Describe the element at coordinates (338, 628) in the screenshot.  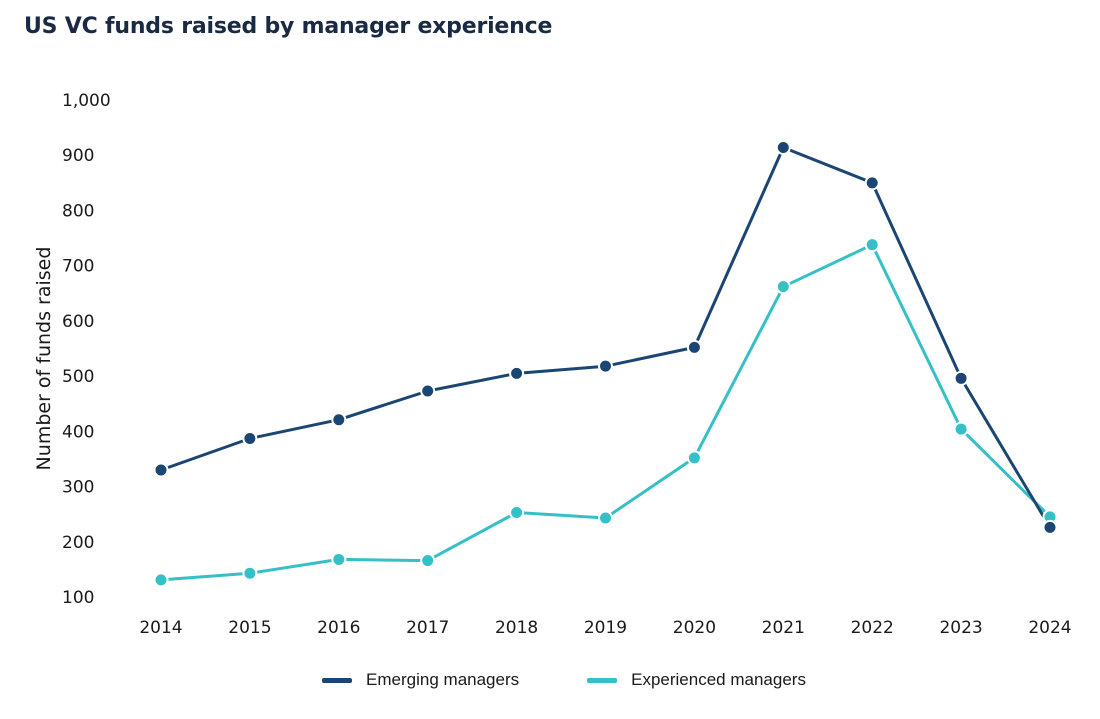
I see `x-tick-label: 2016` at that location.